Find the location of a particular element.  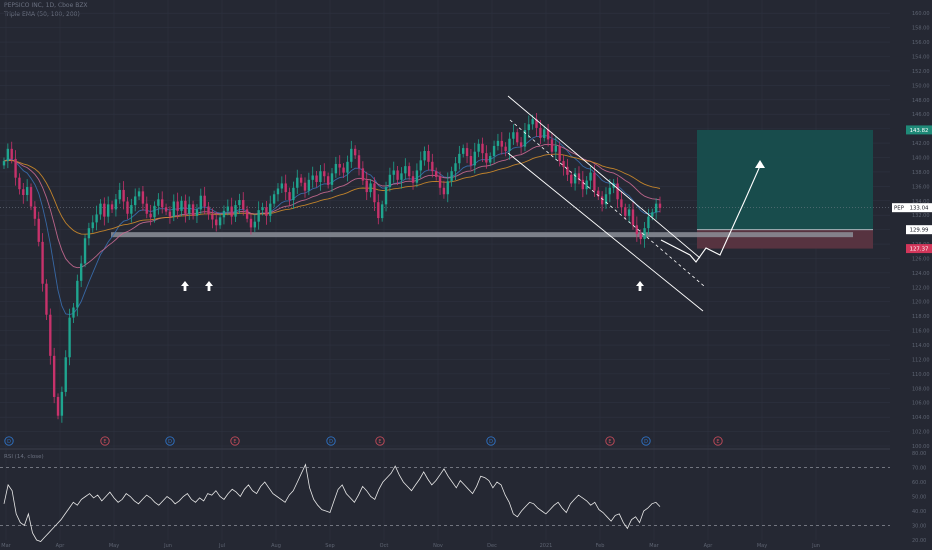

time-axis-label: 2021 is located at coordinates (546, 546).